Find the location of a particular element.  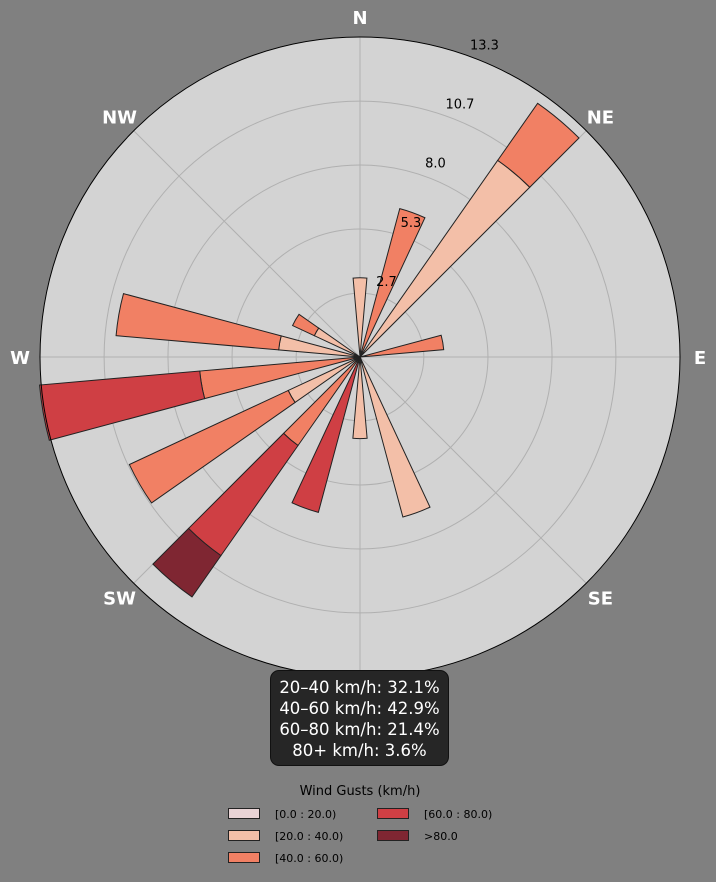

legend-label-20-40: [20.0 : 40.0) is located at coordinates (309, 836).